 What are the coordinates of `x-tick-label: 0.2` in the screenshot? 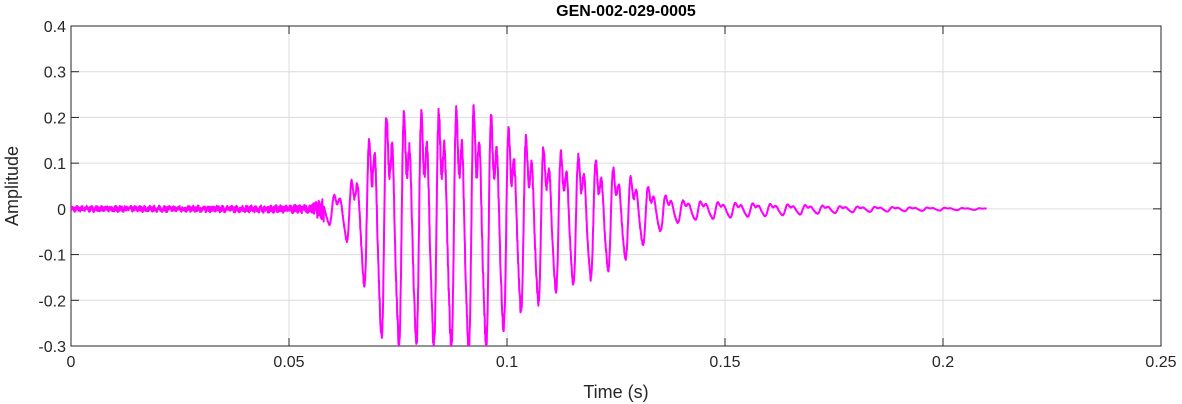 It's located at (943, 362).